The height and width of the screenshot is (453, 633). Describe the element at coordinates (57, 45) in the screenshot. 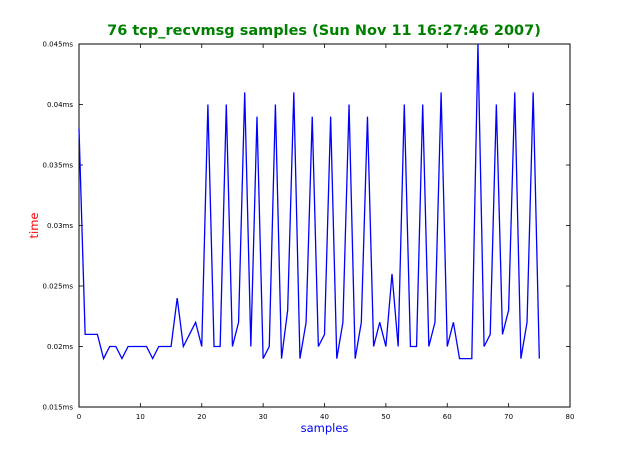

I see `y-tick-label: 0.045ms` at that location.